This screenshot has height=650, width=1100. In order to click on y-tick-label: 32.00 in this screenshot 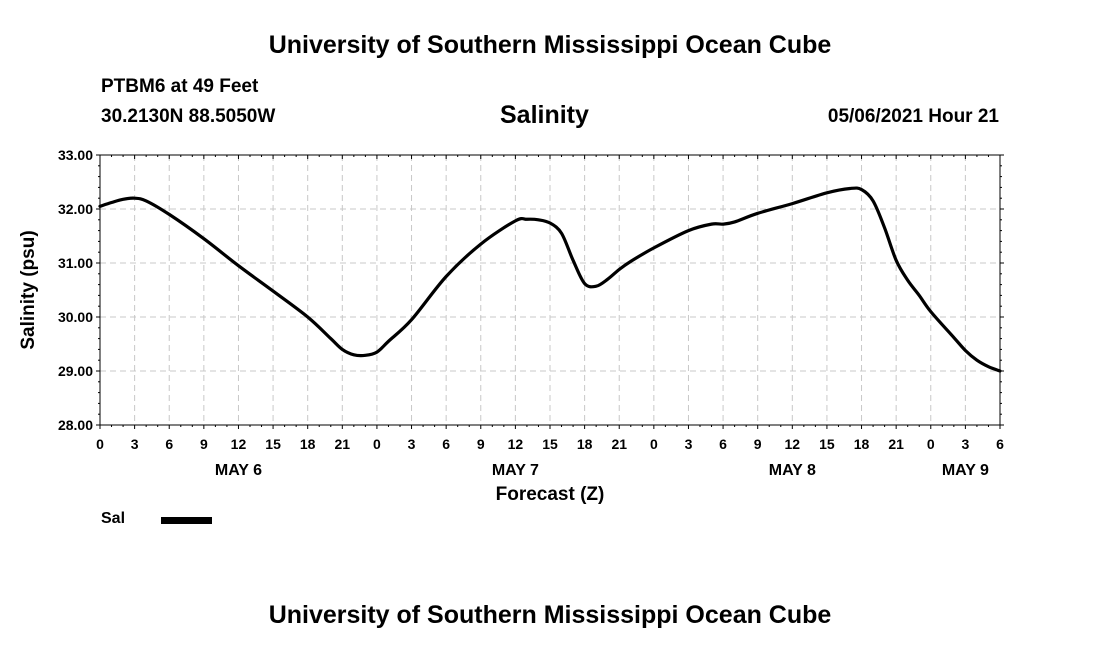, I will do `click(75, 209)`.